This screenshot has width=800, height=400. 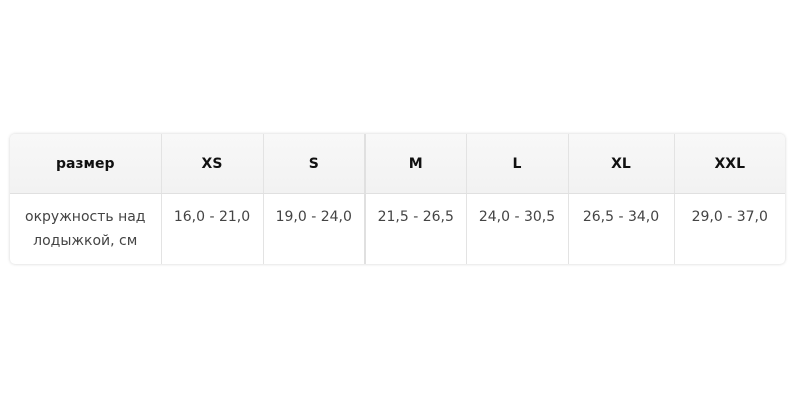 I want to click on row-label: окружность над лодыжкой, см, so click(x=86, y=228).